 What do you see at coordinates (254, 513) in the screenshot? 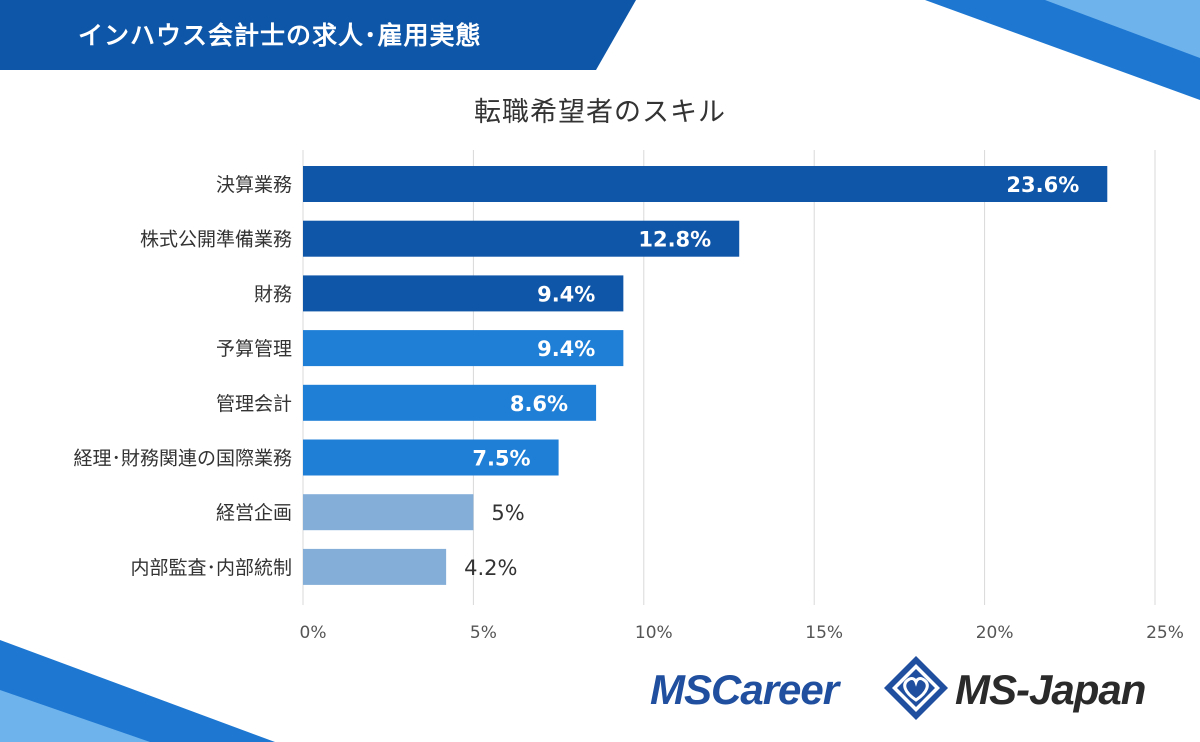
I see `category-label: 経営企画` at bounding box center [254, 513].